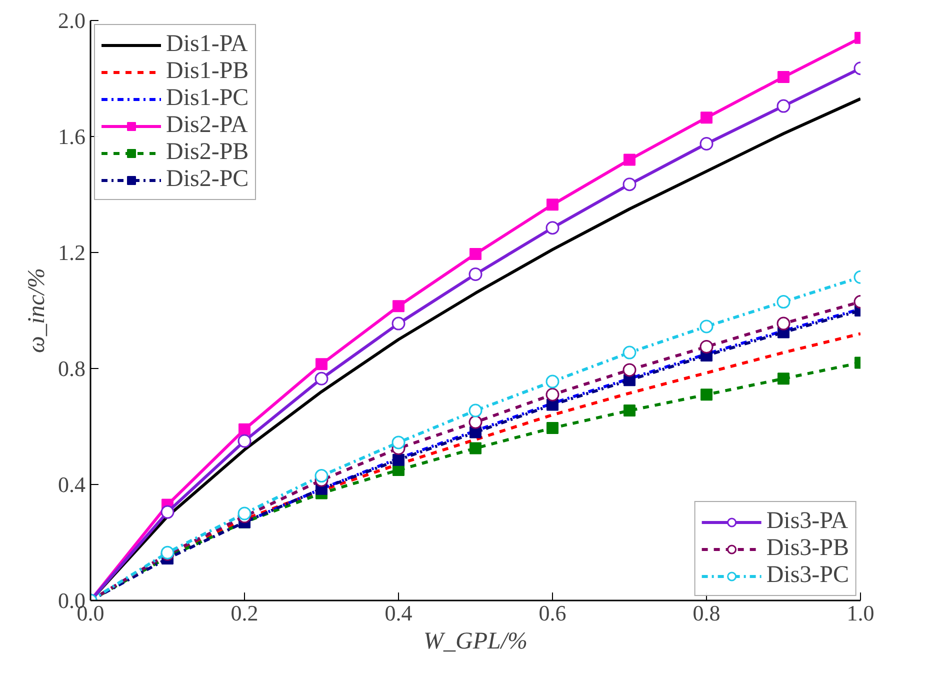 The width and height of the screenshot is (937, 684). Describe the element at coordinates (37, 310) in the screenshot. I see `y-axis-title: ω_inc/%` at that location.